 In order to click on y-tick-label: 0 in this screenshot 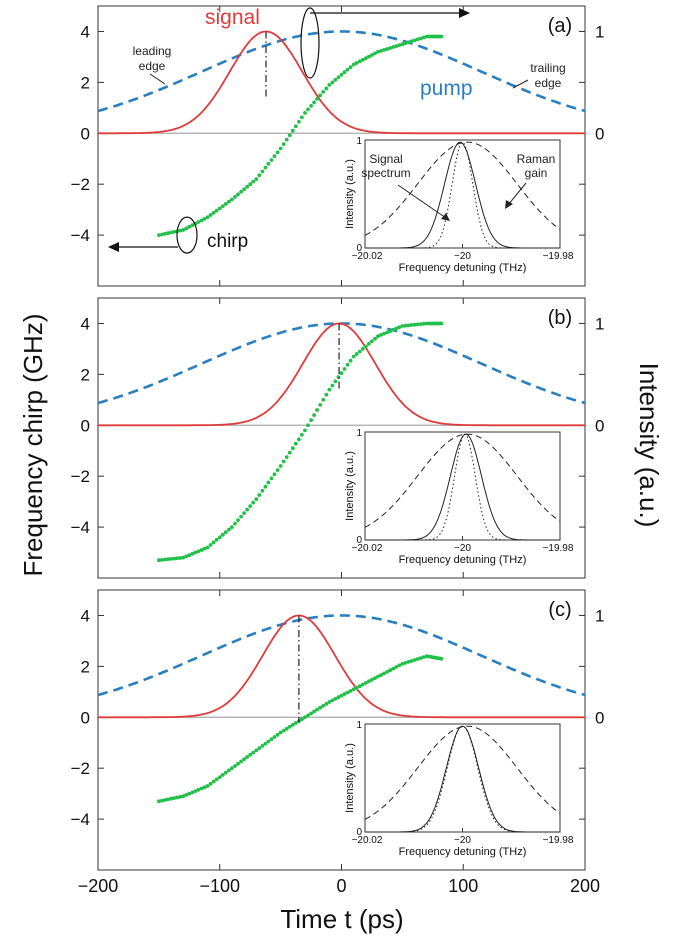, I will do `click(85, 717)`.